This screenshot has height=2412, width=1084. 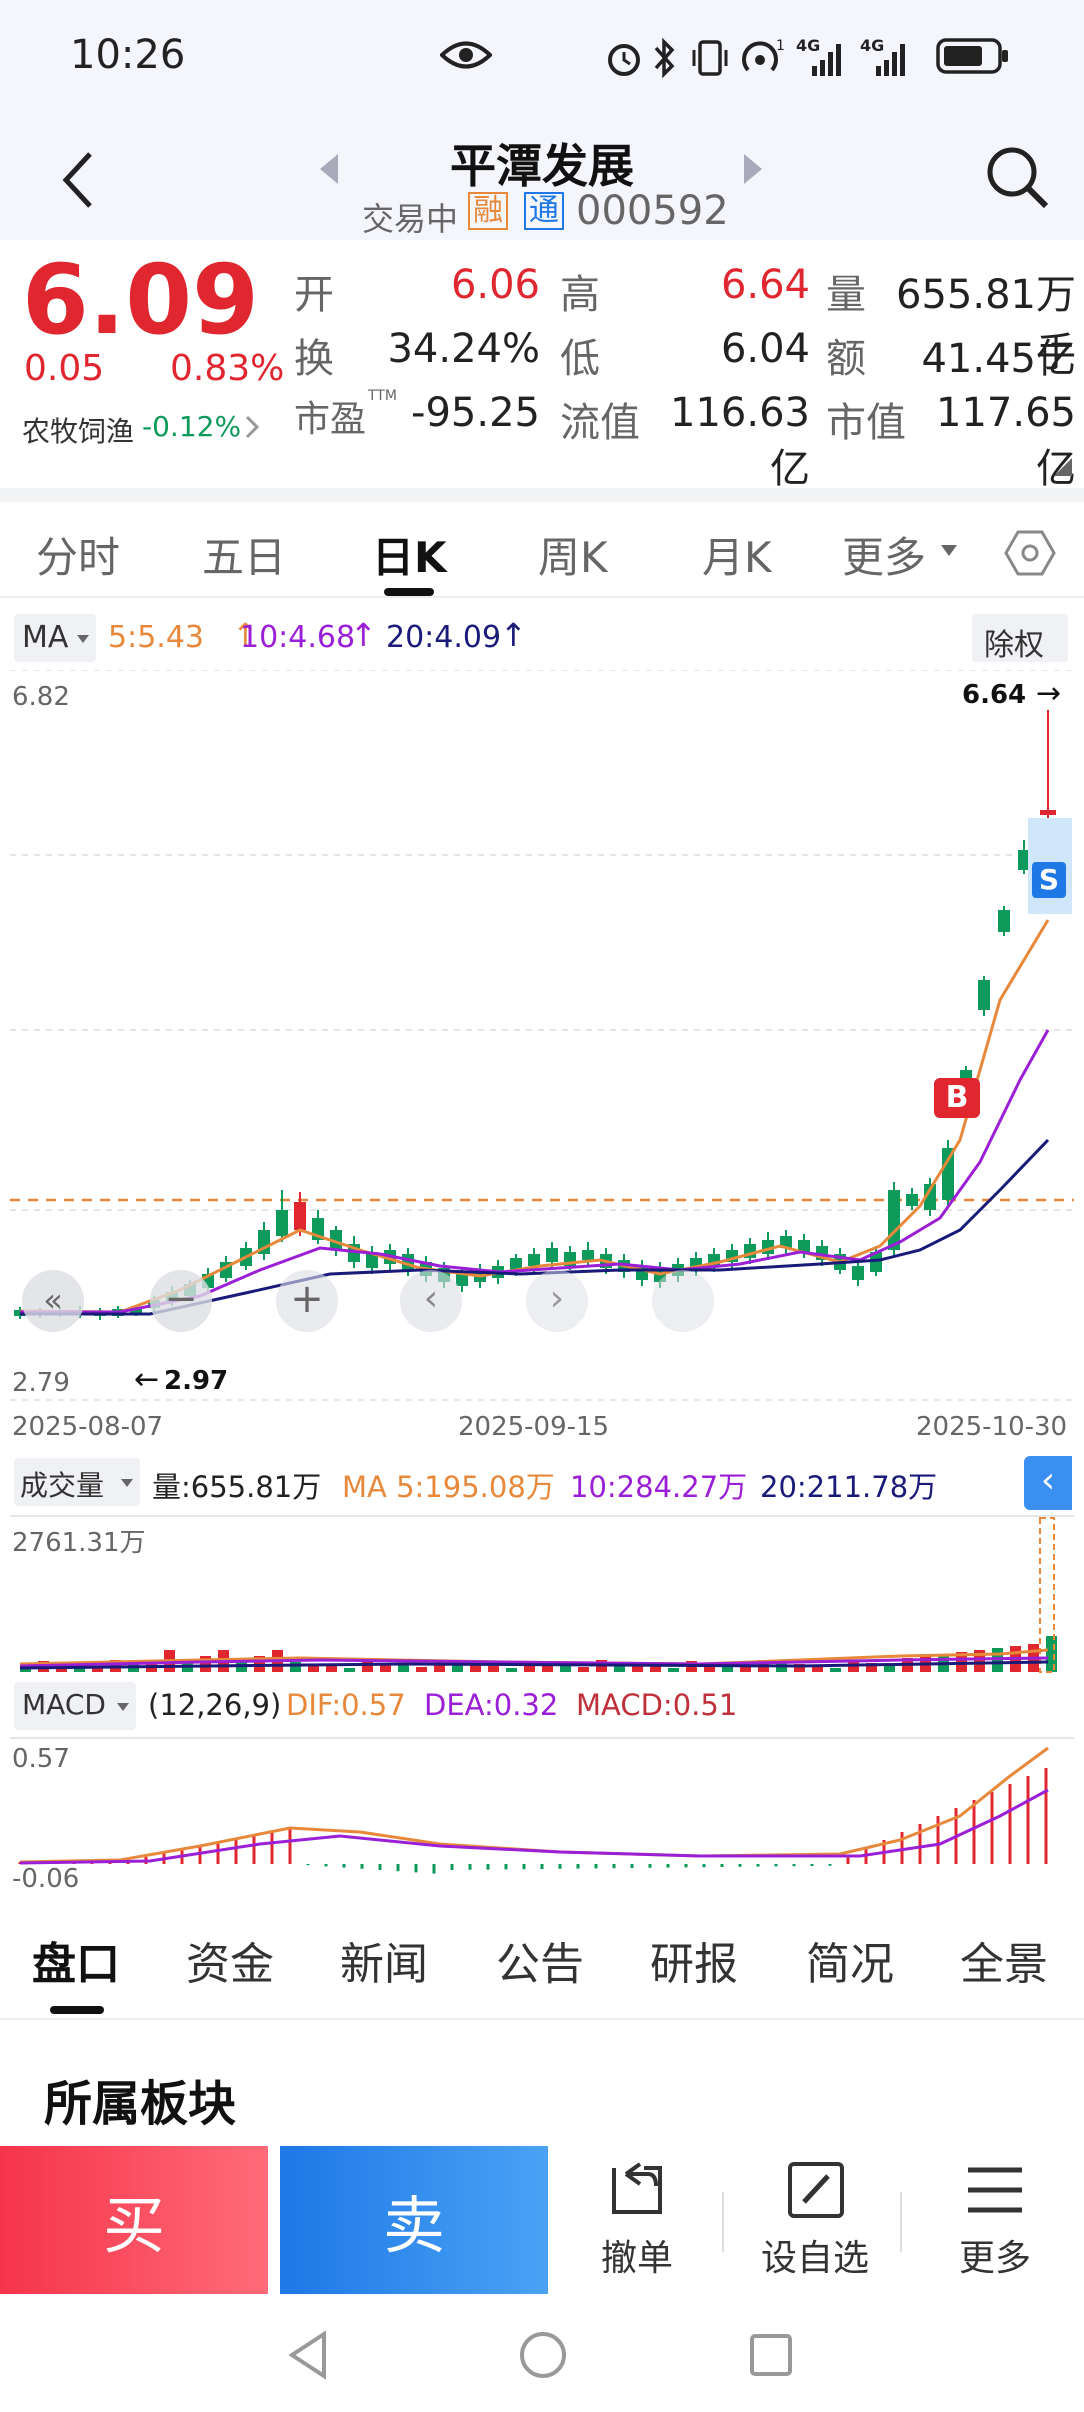 I want to click on add-watchlist-button: 设自选, so click(x=815, y=2220).